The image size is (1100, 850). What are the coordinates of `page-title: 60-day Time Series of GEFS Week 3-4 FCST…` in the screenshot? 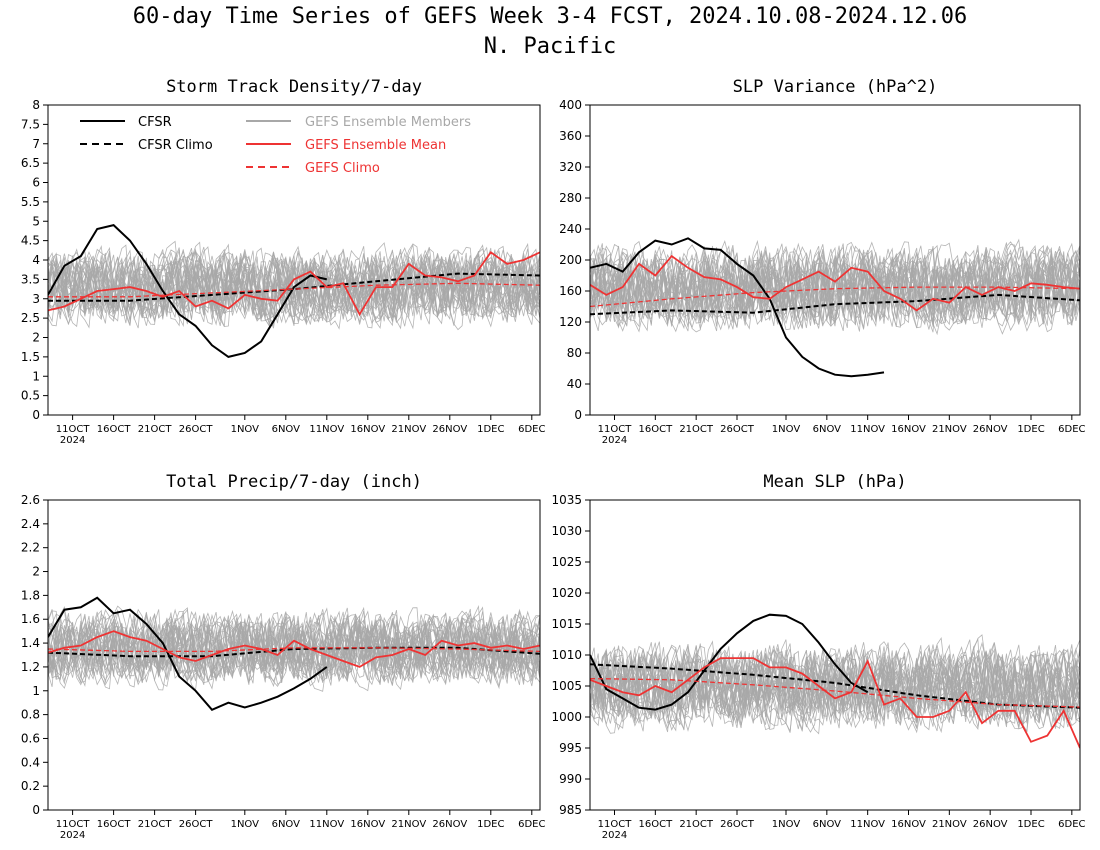 It's located at (550, 16).